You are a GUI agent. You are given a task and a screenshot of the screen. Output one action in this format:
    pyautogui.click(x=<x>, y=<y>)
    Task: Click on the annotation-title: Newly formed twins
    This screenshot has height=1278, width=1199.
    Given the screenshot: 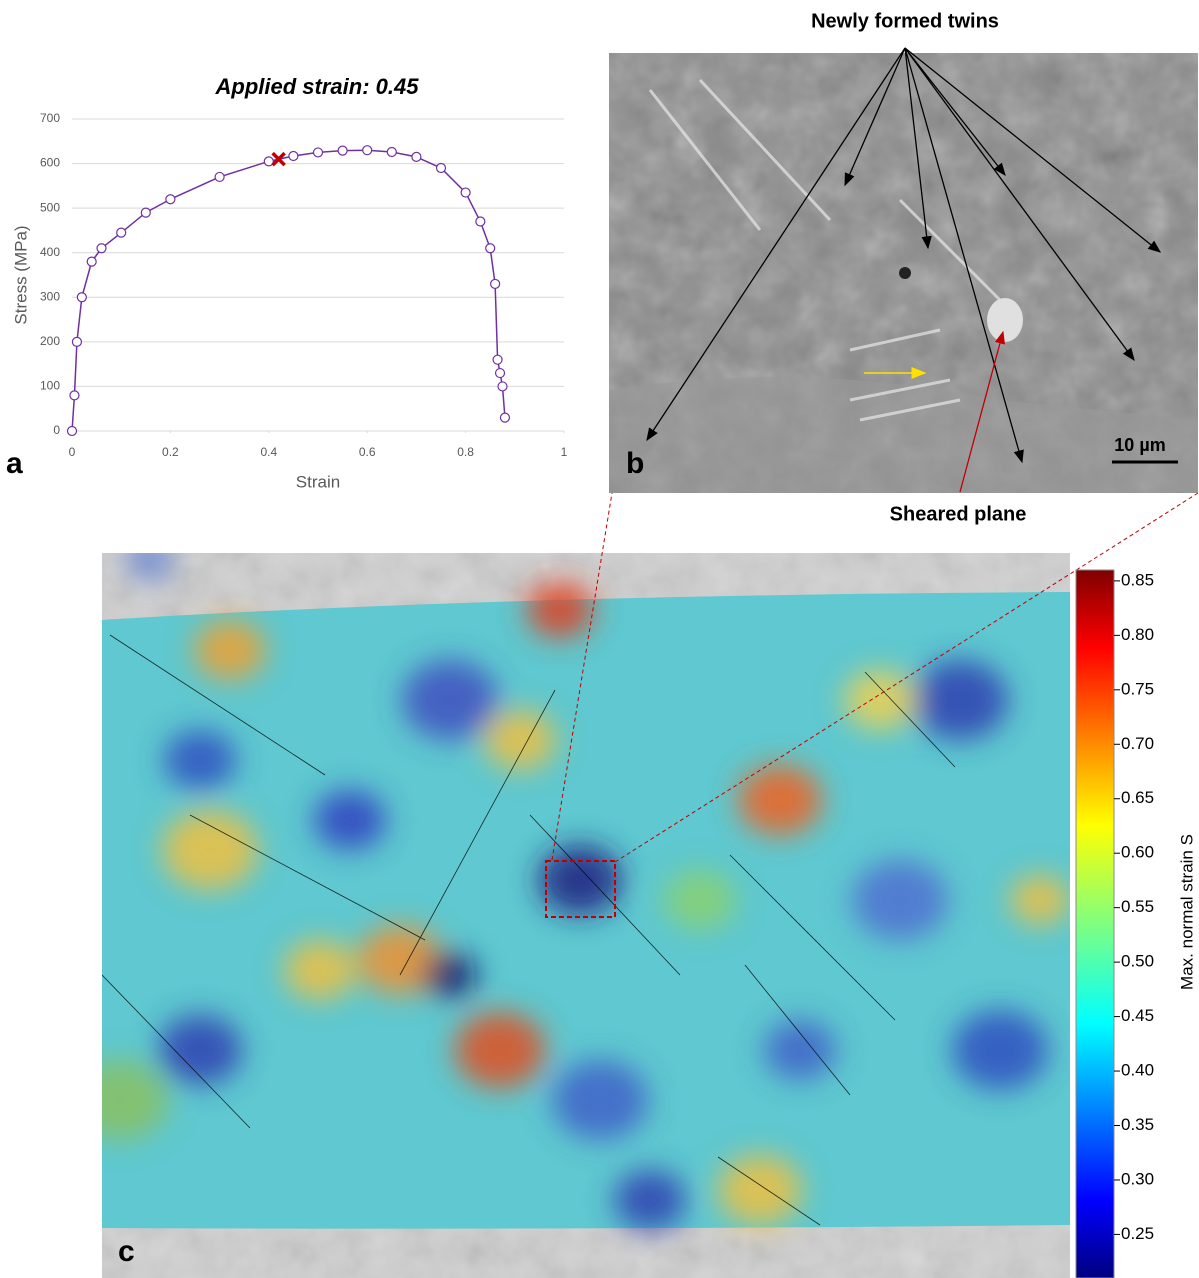 What is the action you would take?
    pyautogui.click(x=905, y=21)
    